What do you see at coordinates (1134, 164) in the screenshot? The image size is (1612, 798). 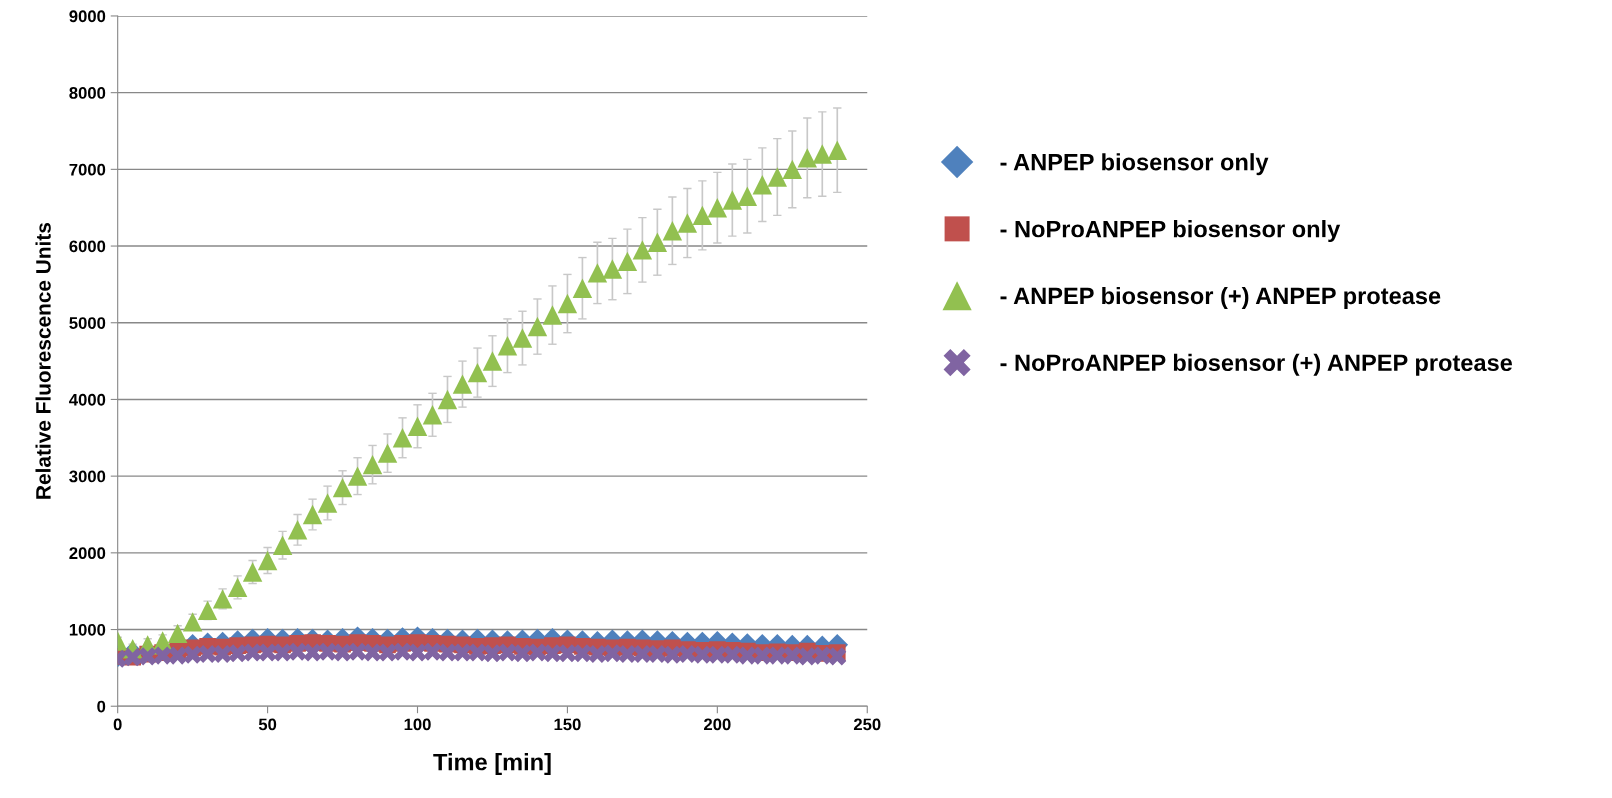 I see `legend-label: - ANPEP biosensor only` at bounding box center [1134, 164].